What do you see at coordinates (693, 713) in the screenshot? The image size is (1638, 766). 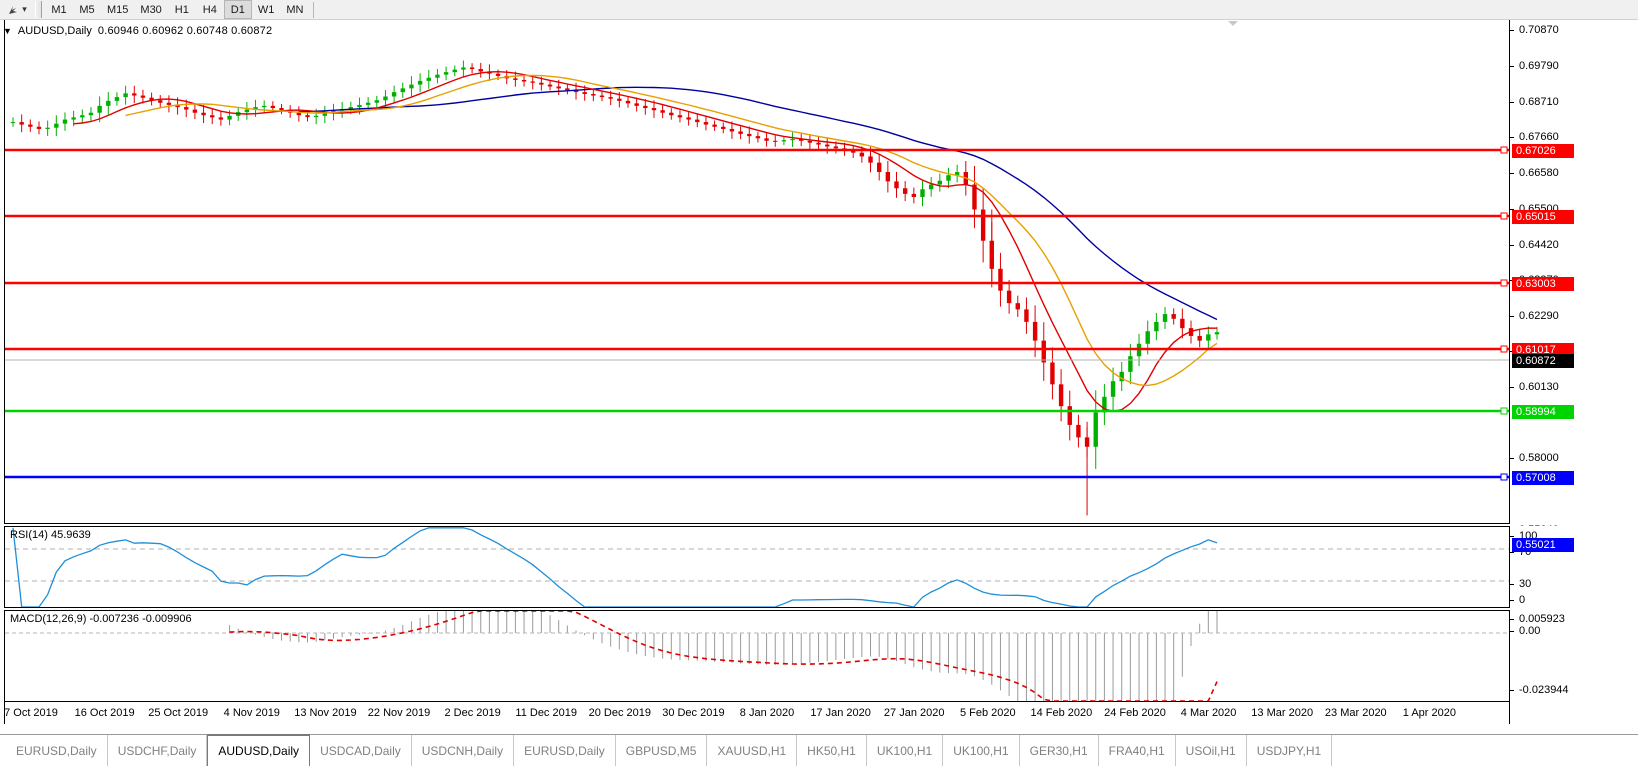 I see `time-axis-label: 30 Dec 2019` at bounding box center [693, 713].